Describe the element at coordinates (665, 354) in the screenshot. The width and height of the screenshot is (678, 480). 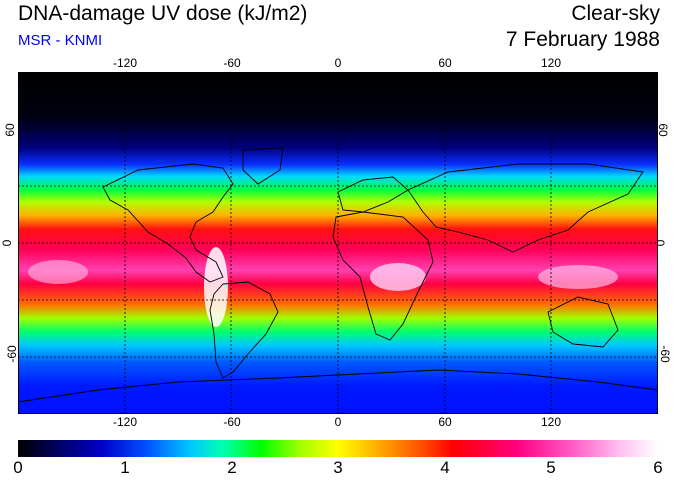
I see `lat-tick-right: -60` at that location.